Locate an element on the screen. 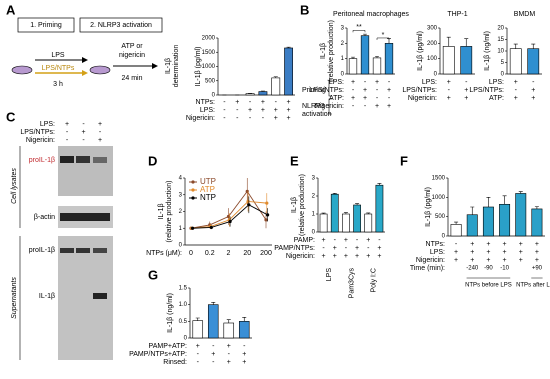  y-tick-label: 2000 is located at coordinates (209, 39).